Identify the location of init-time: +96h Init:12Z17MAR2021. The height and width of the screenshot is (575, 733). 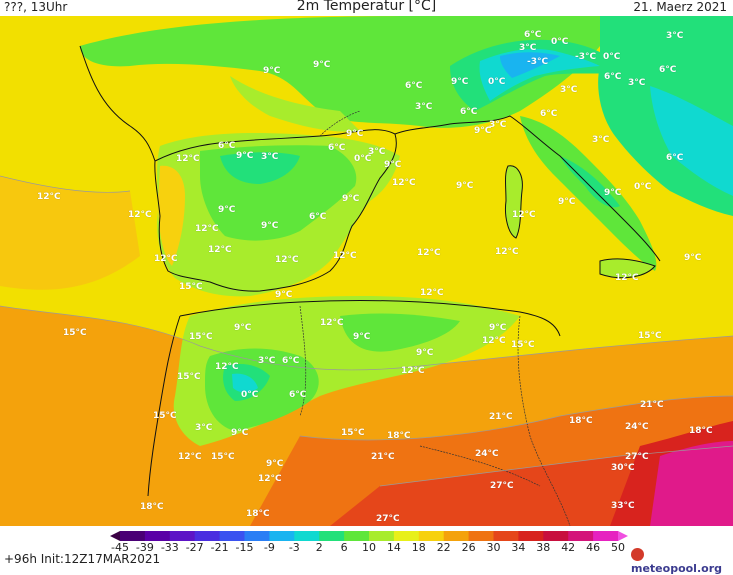
(82, 559).